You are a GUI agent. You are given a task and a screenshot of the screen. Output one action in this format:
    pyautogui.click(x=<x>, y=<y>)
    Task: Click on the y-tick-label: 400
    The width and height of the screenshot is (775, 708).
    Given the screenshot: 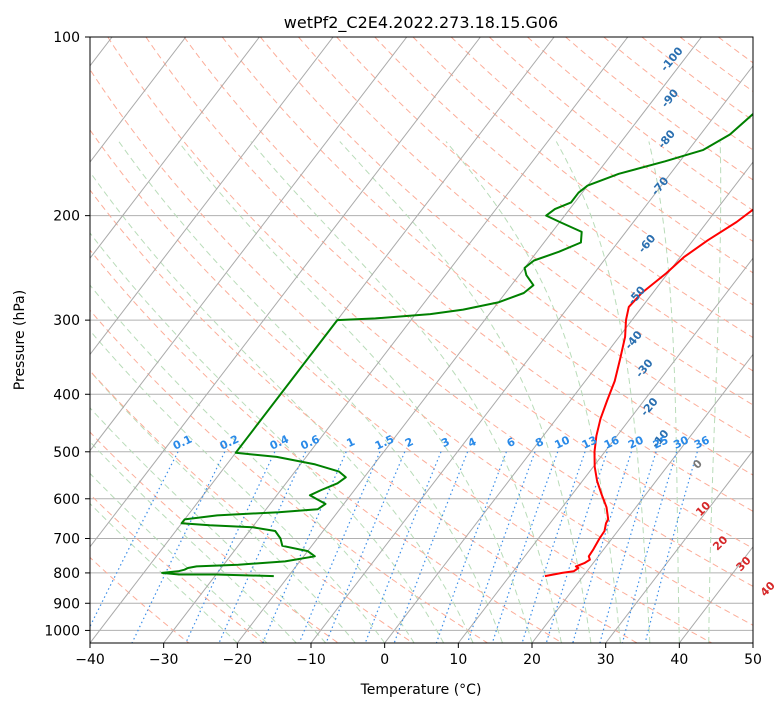 What is the action you would take?
    pyautogui.click(x=66, y=395)
    